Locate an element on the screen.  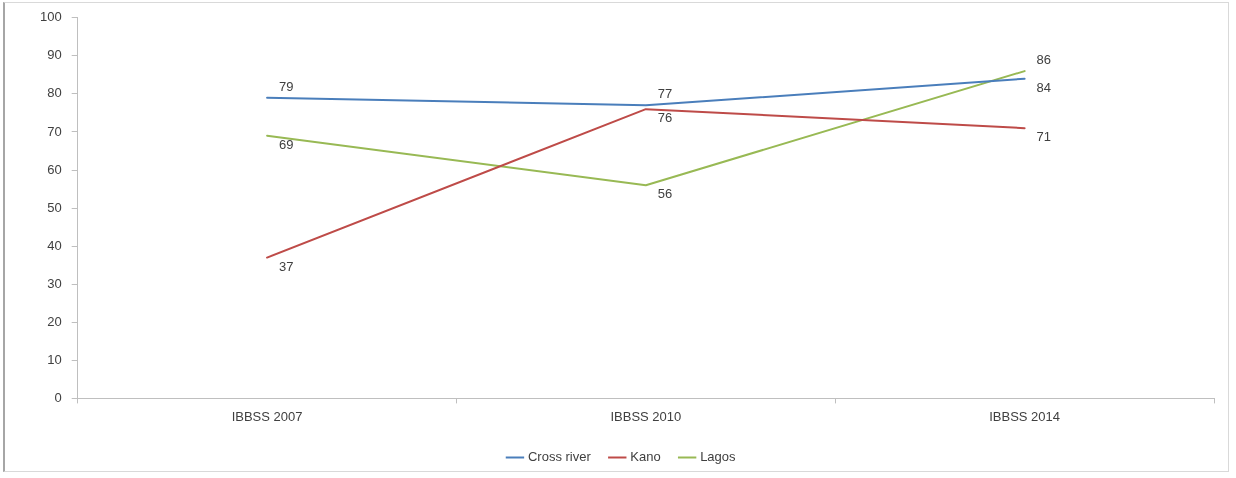
y-tick-label: 20 is located at coordinates (54, 321).